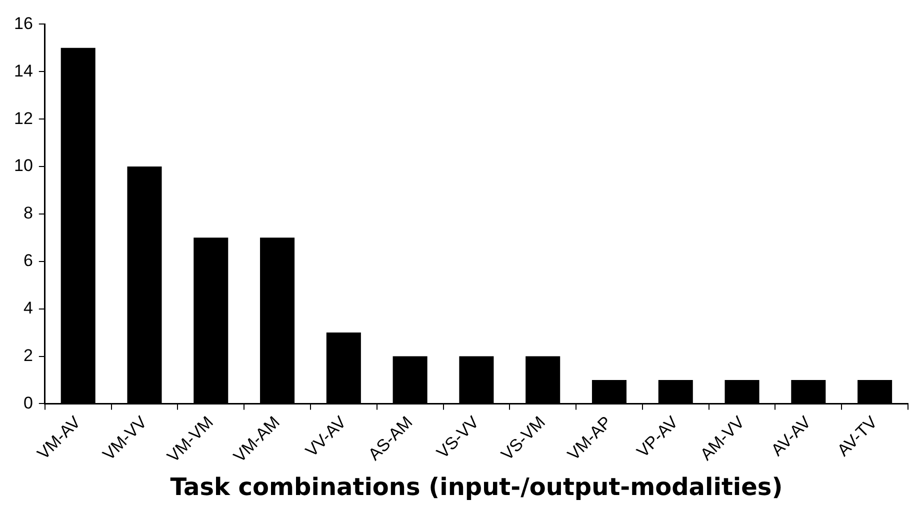 The width and height of the screenshot is (924, 515). What do you see at coordinates (476, 486) in the screenshot?
I see `x-axis-title: Task combinations (input-/output-modalities)` at bounding box center [476, 486].